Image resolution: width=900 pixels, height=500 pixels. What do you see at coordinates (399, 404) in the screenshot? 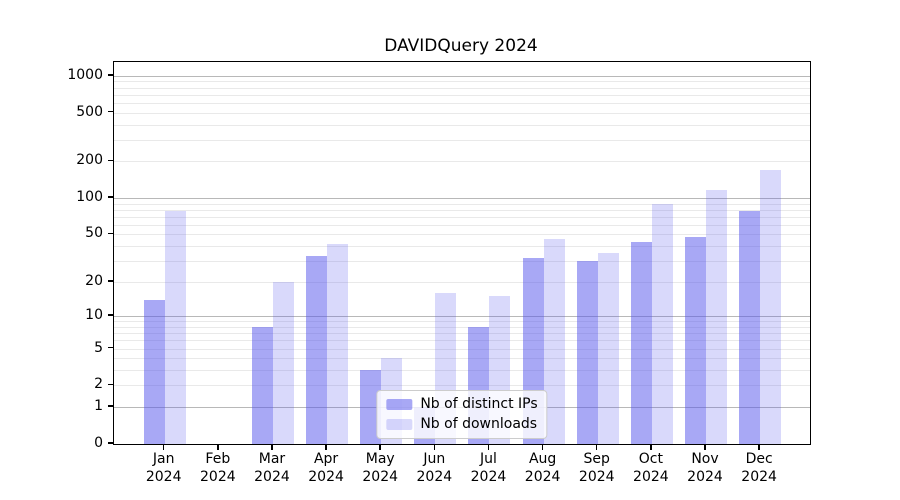
I see `legend-swatch-distinct-ips-icon` at bounding box center [399, 404].